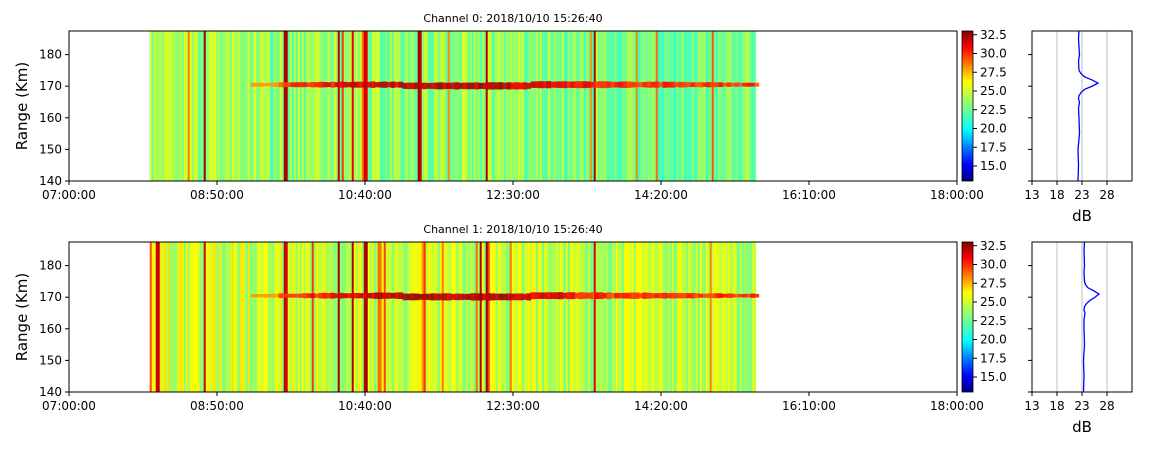  Describe the element at coordinates (993, 358) in the screenshot. I see `svg-text: 17.5` at that location.